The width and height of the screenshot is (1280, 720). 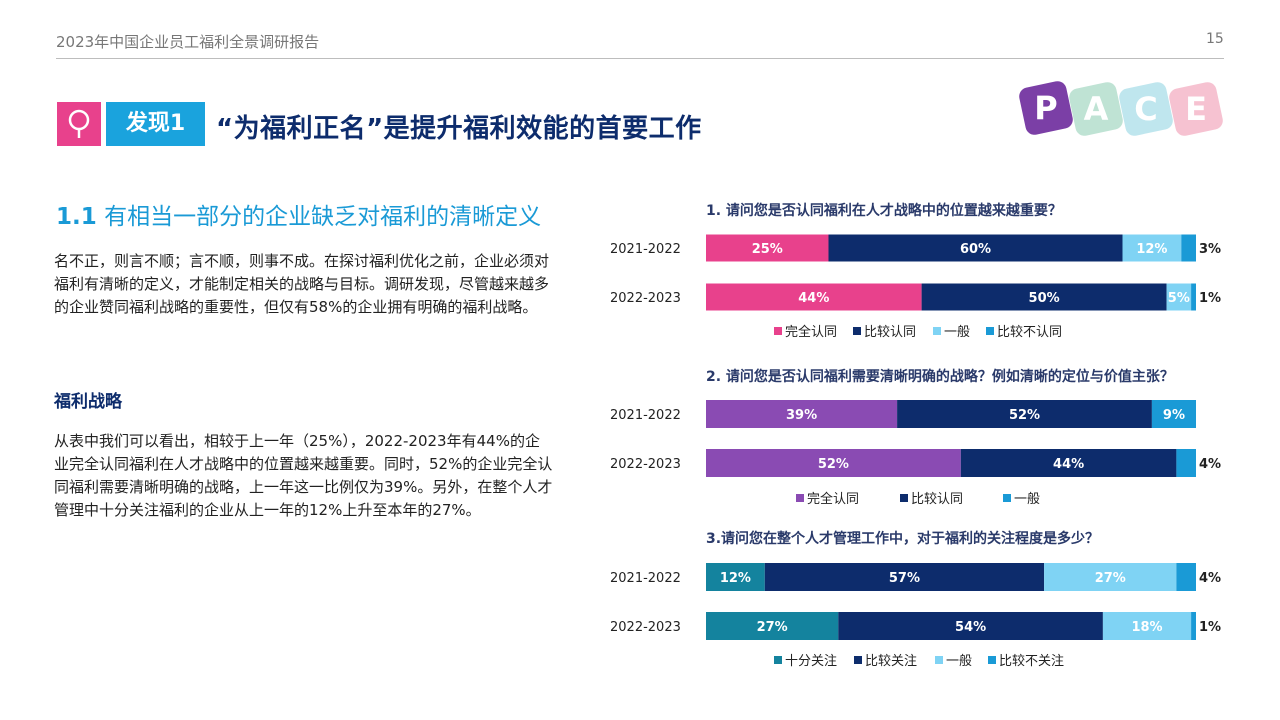 I want to click on data-label: 50%, so click(x=1044, y=298).